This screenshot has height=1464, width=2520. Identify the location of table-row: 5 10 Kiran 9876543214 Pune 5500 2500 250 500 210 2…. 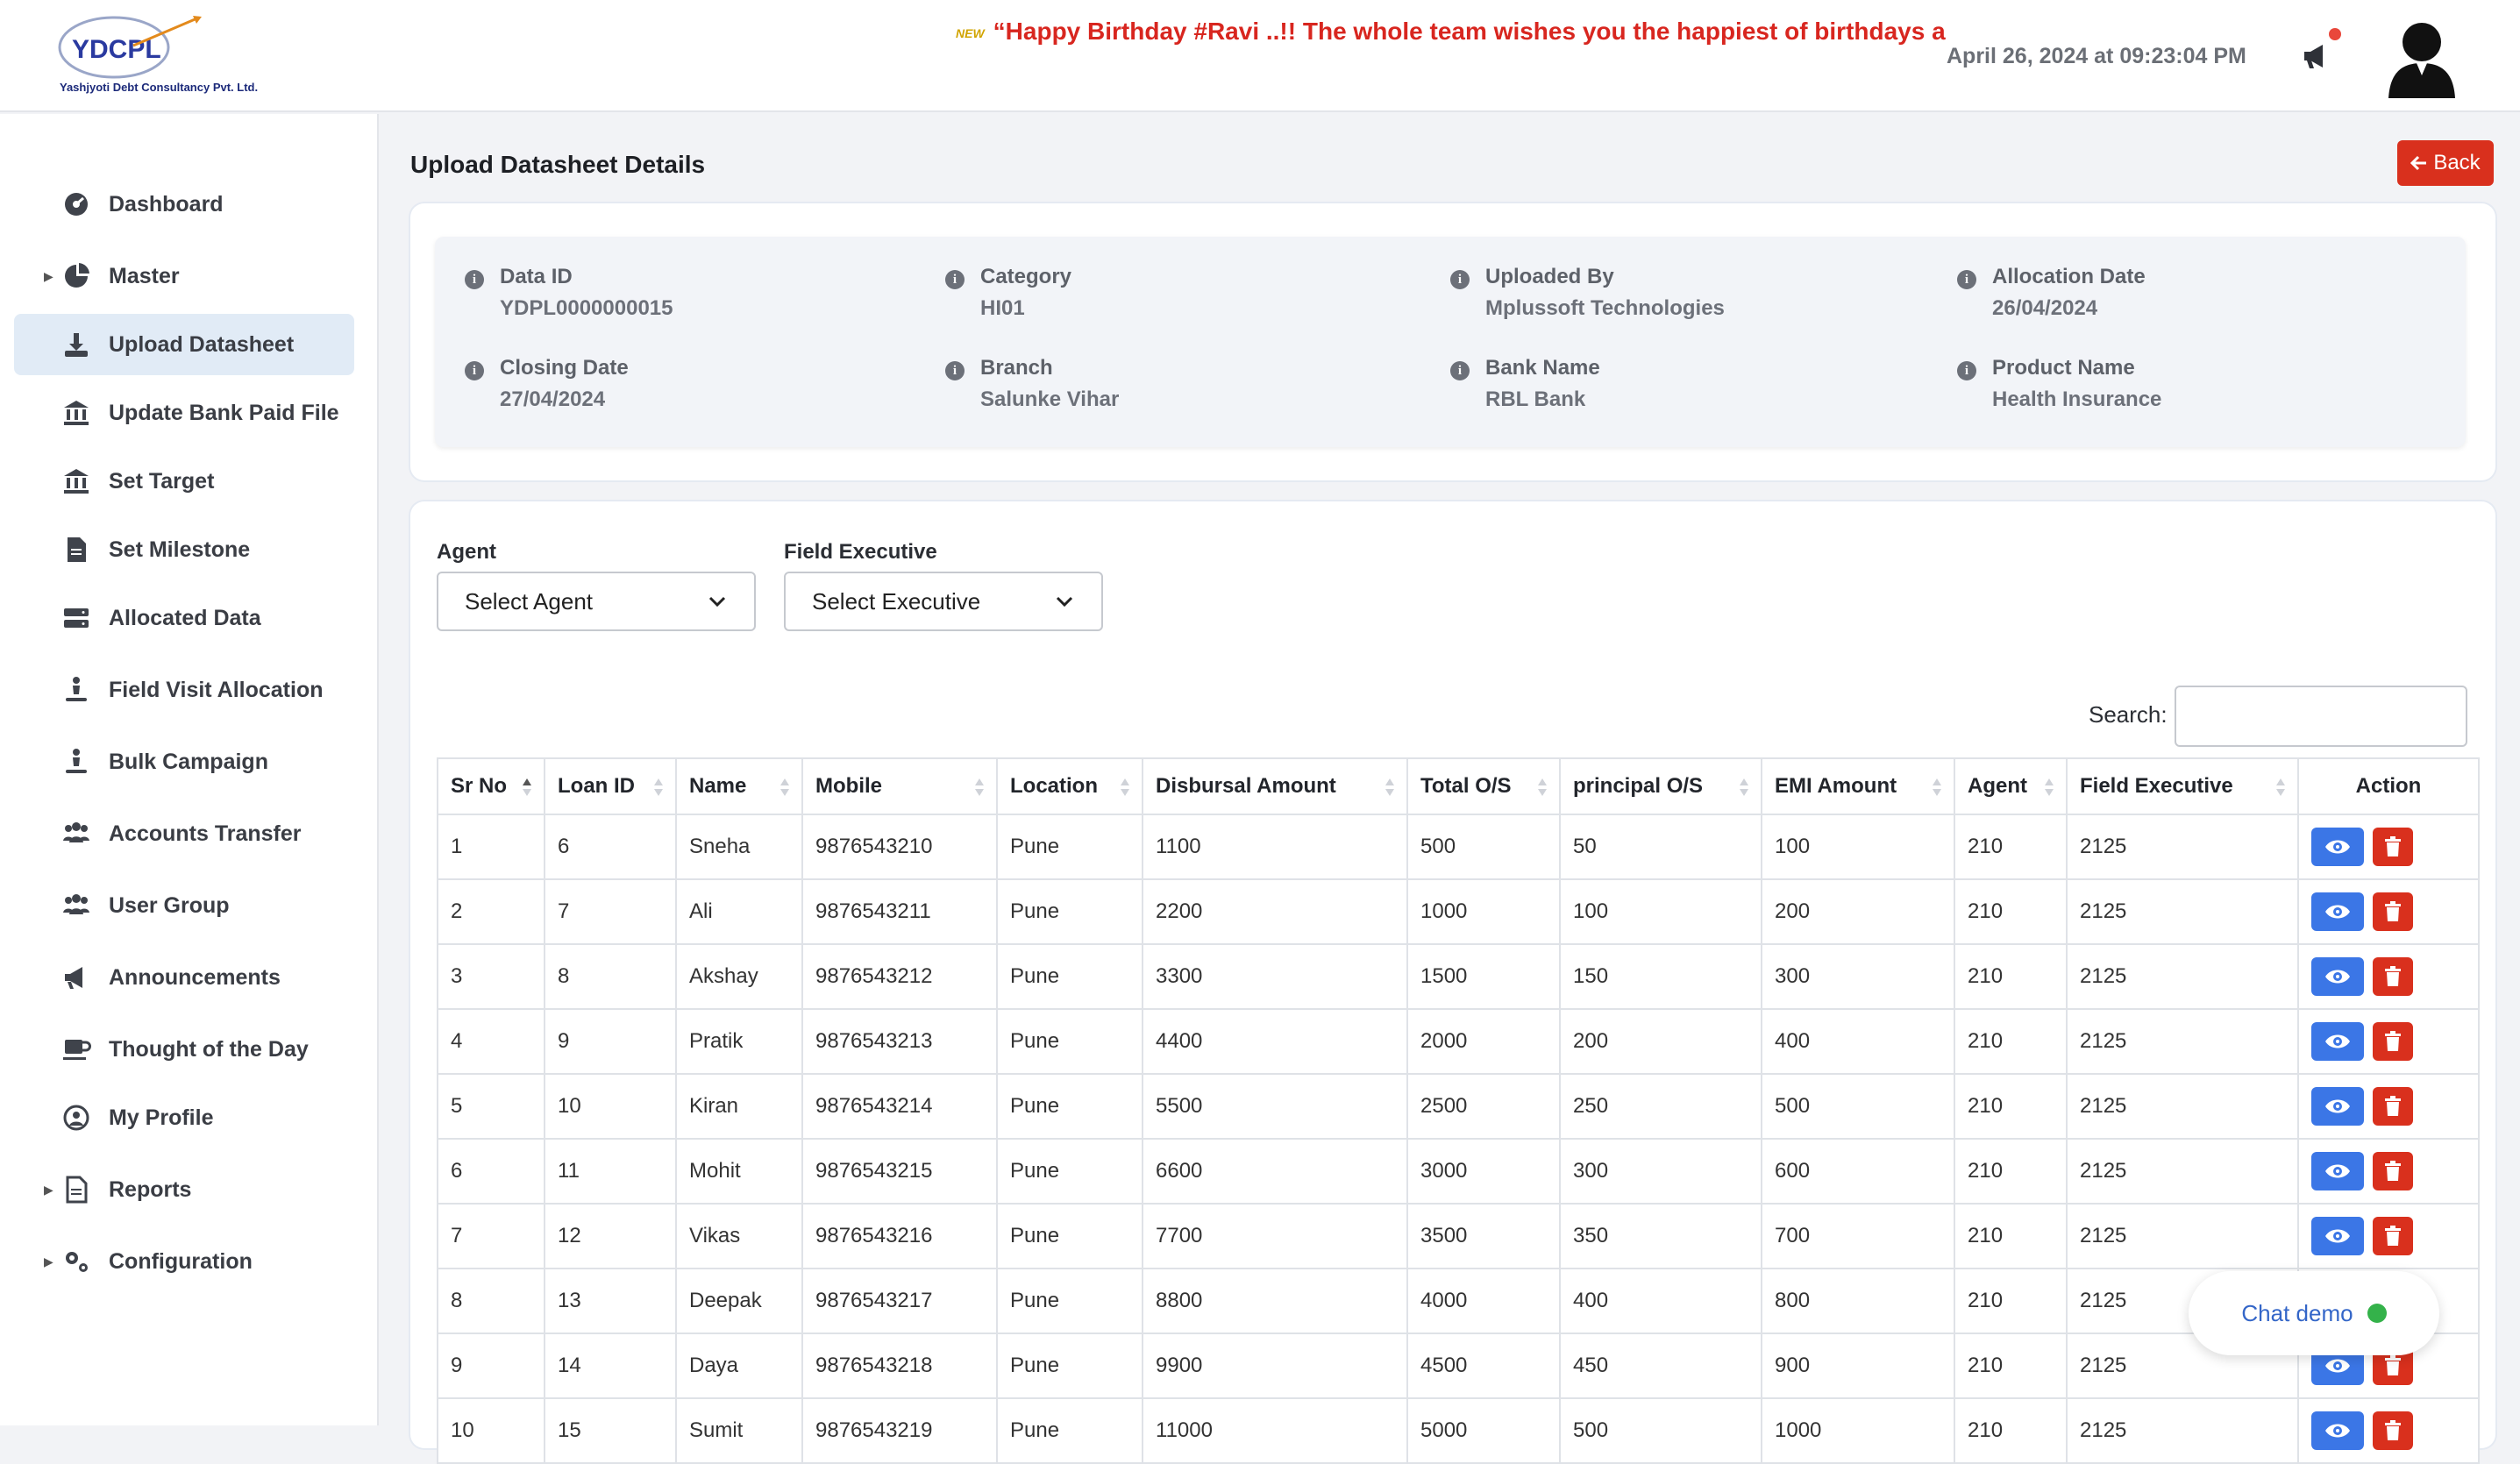
(1458, 1106).